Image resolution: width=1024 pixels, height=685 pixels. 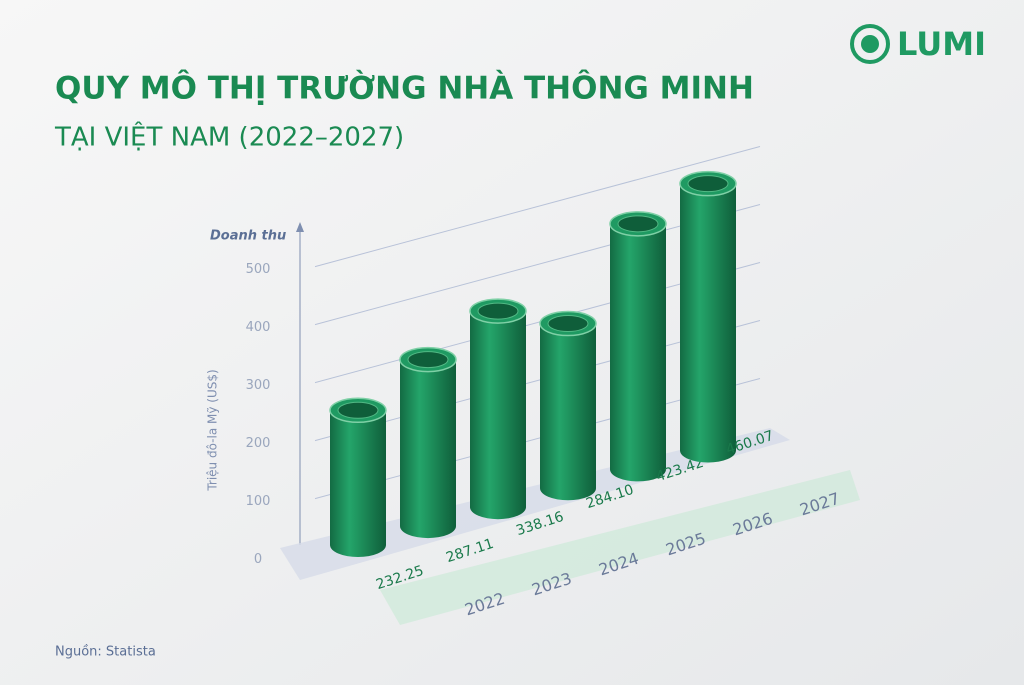 I want to click on y-tick-label: 300, so click(x=258, y=385).